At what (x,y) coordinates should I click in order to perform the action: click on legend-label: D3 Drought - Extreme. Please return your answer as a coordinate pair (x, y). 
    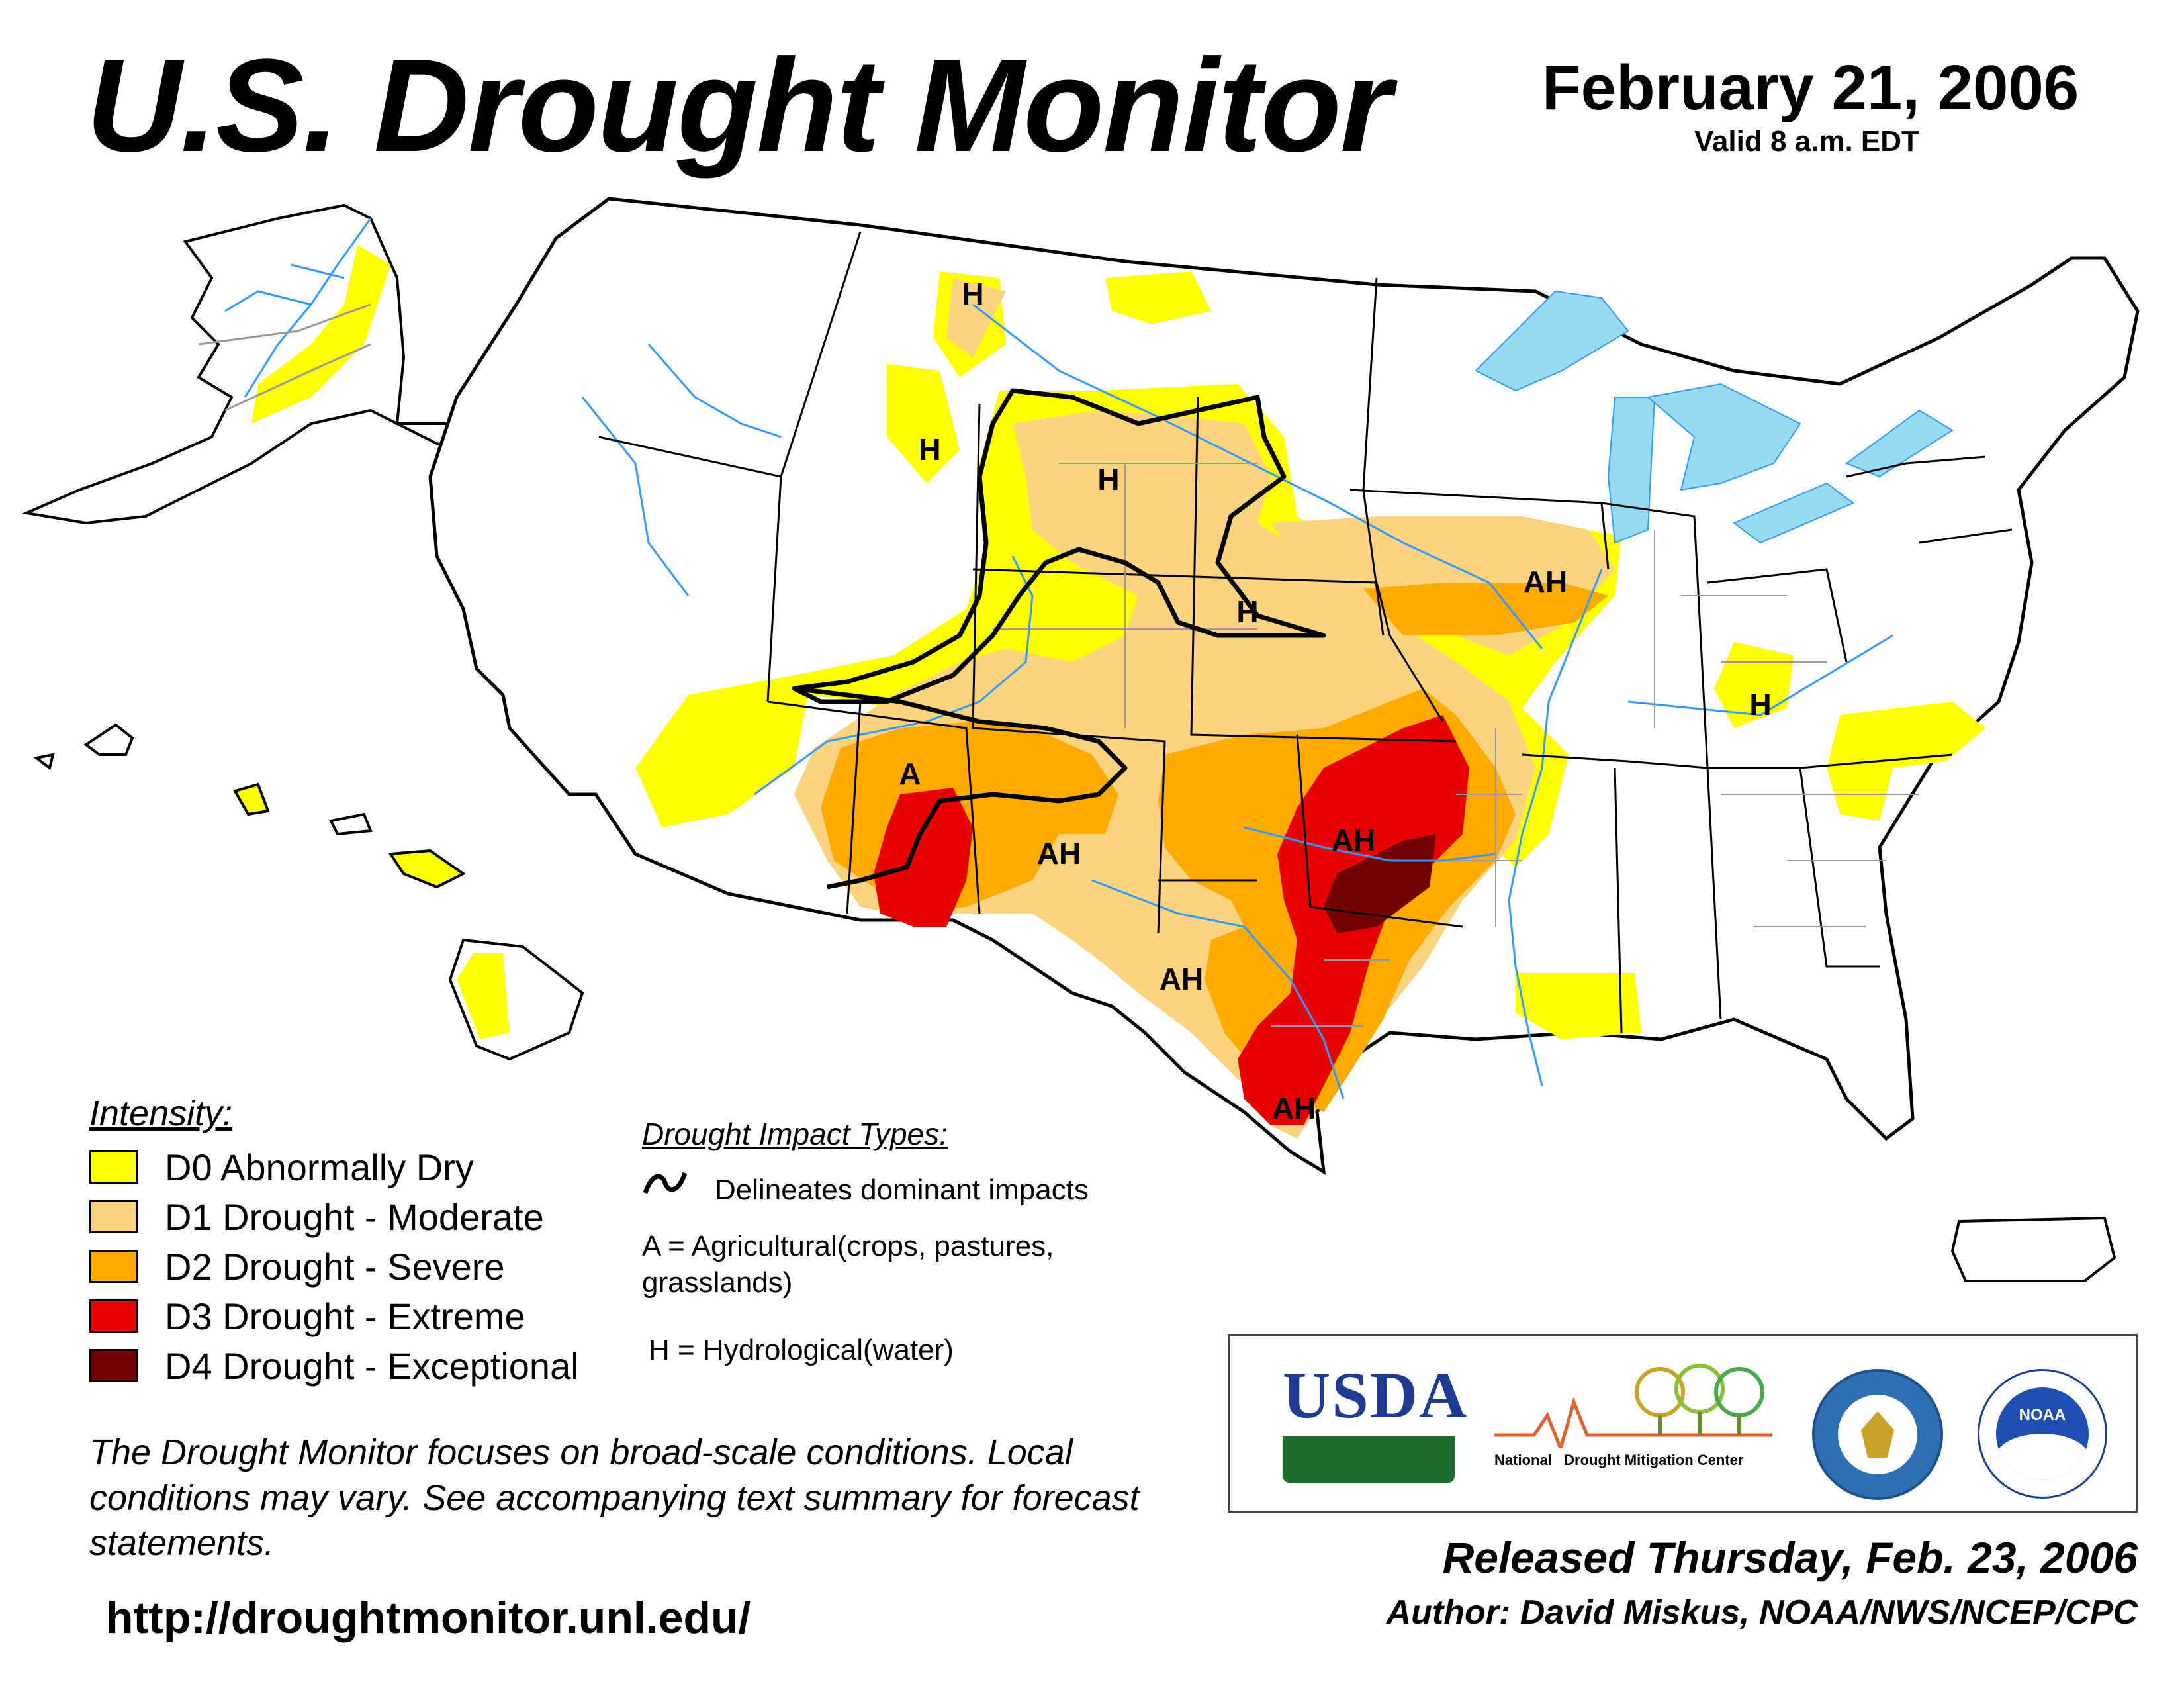
    Looking at the image, I should click on (345, 1316).